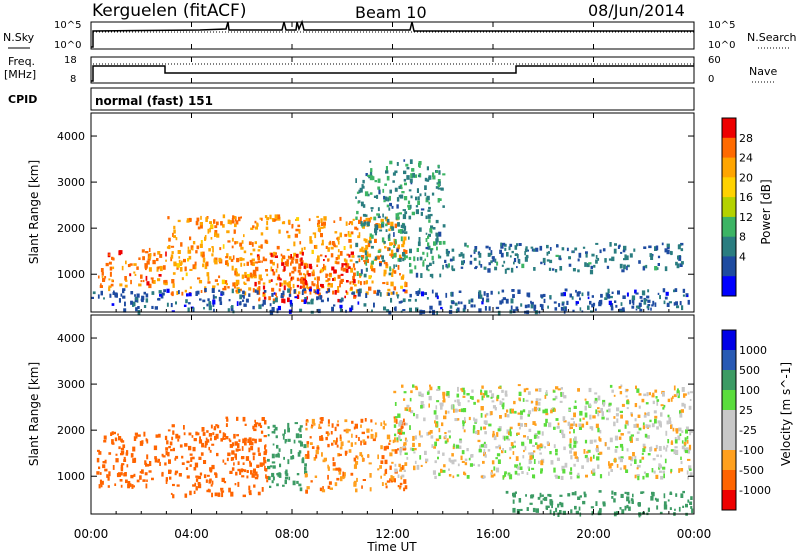  Describe the element at coordinates (392, 73) in the screenshot. I see `freq-line` at that location.